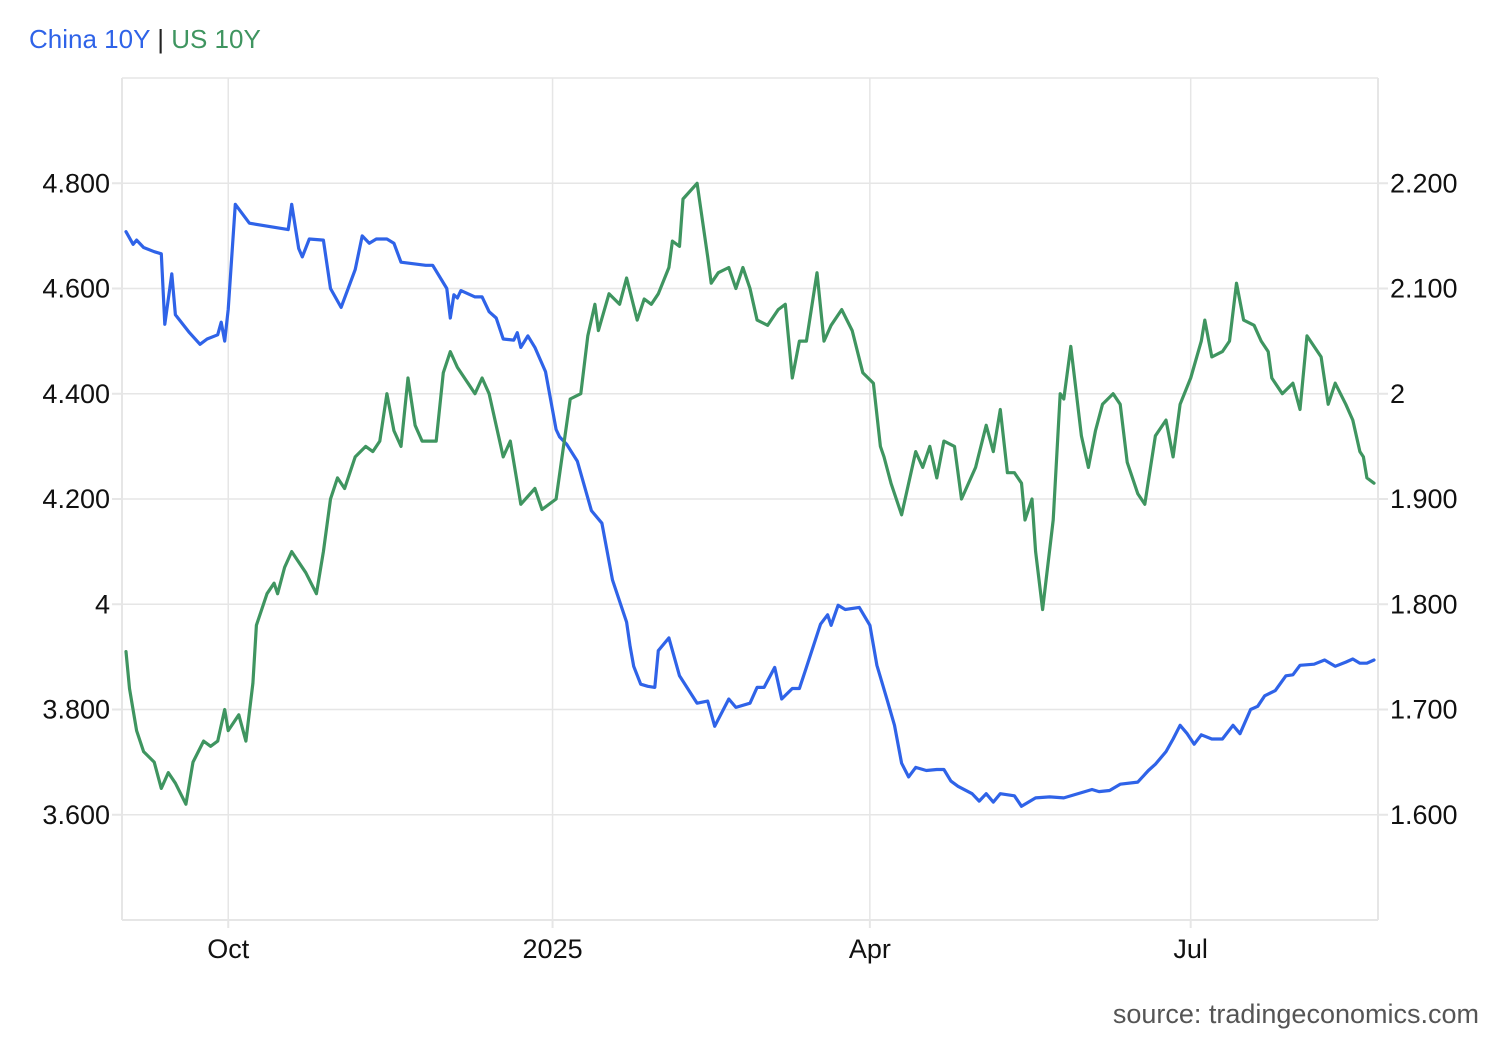 Image resolution: width=1500 pixels, height=1040 pixels. I want to click on y-right-tick-label: 2.100, so click(1424, 289).